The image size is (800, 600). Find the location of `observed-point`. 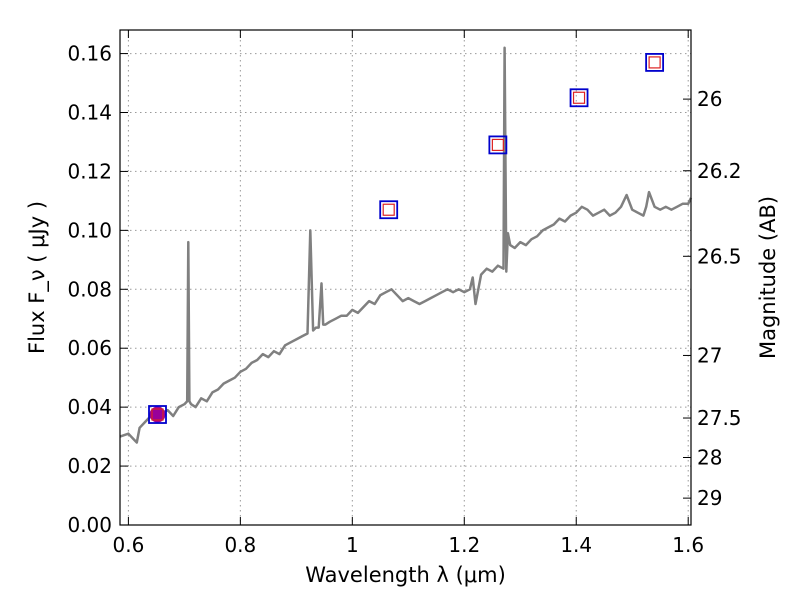

observed-point is located at coordinates (157, 414).